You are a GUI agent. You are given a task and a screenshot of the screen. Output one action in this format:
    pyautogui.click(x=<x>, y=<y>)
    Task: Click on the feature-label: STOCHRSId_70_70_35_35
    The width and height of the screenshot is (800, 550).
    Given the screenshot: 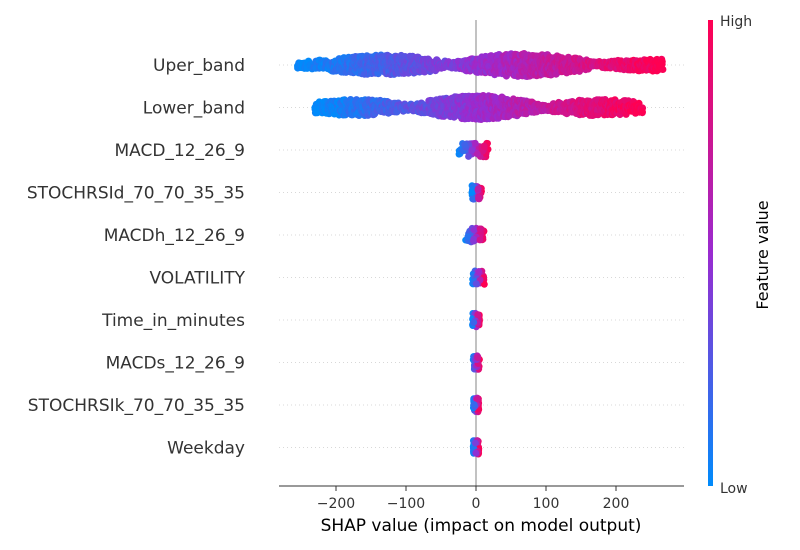 What is the action you would take?
    pyautogui.click(x=136, y=194)
    